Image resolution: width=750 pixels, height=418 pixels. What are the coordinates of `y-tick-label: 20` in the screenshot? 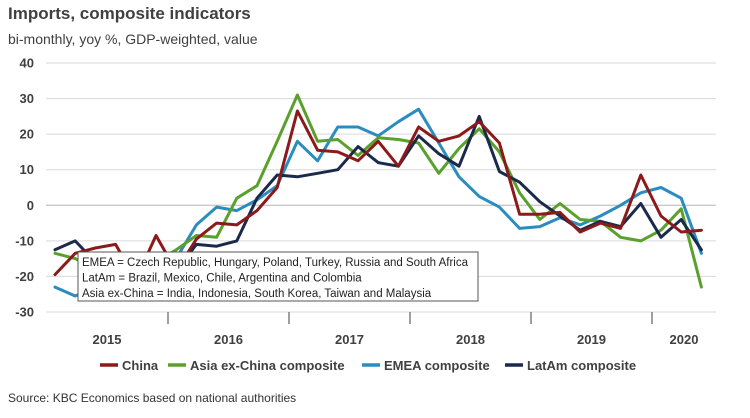 It's located at (27, 134).